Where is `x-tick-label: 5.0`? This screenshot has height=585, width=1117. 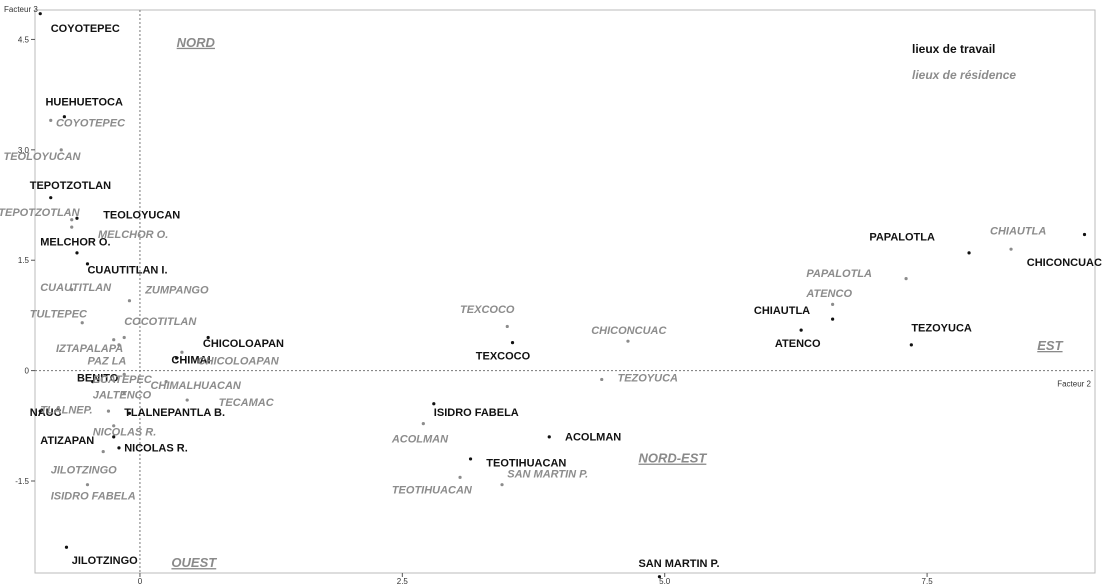 x-tick-label: 5.0 is located at coordinates (665, 581).